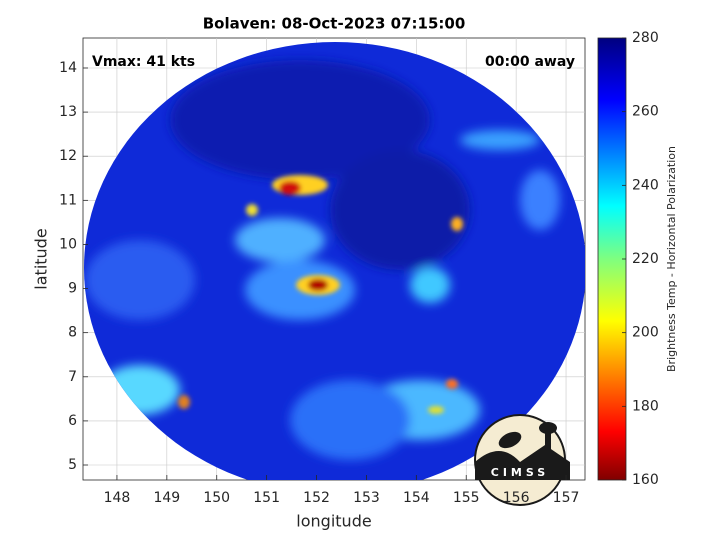 The image size is (720, 544). I want to click on x-tick-label: 156, so click(516, 498).